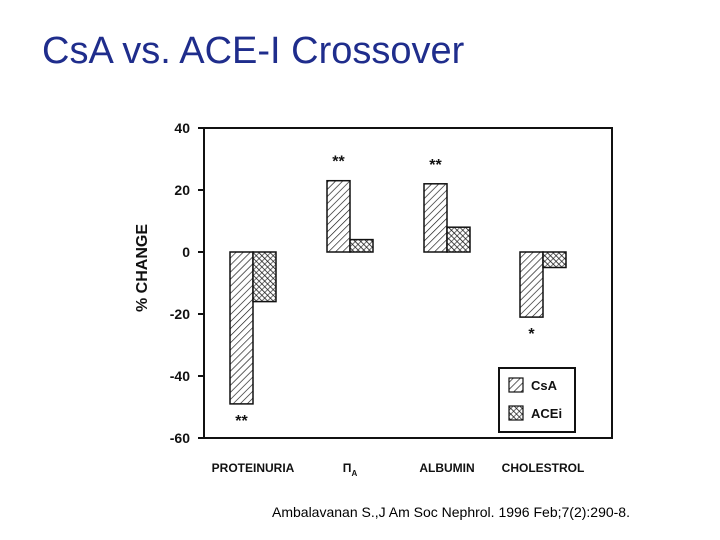  What do you see at coordinates (182, 128) in the screenshot?
I see `y-tick-label: 40` at bounding box center [182, 128].